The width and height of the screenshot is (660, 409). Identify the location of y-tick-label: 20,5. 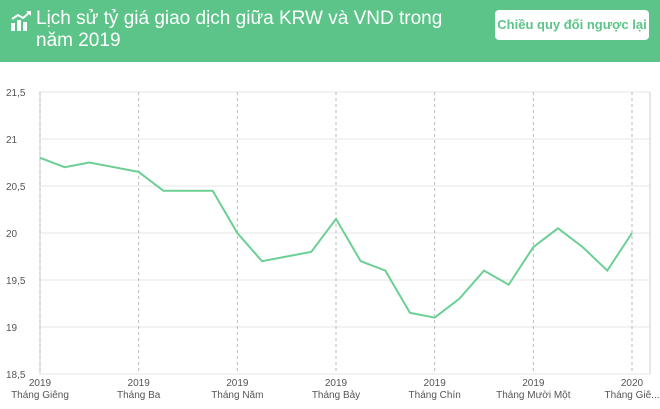
(16, 187).